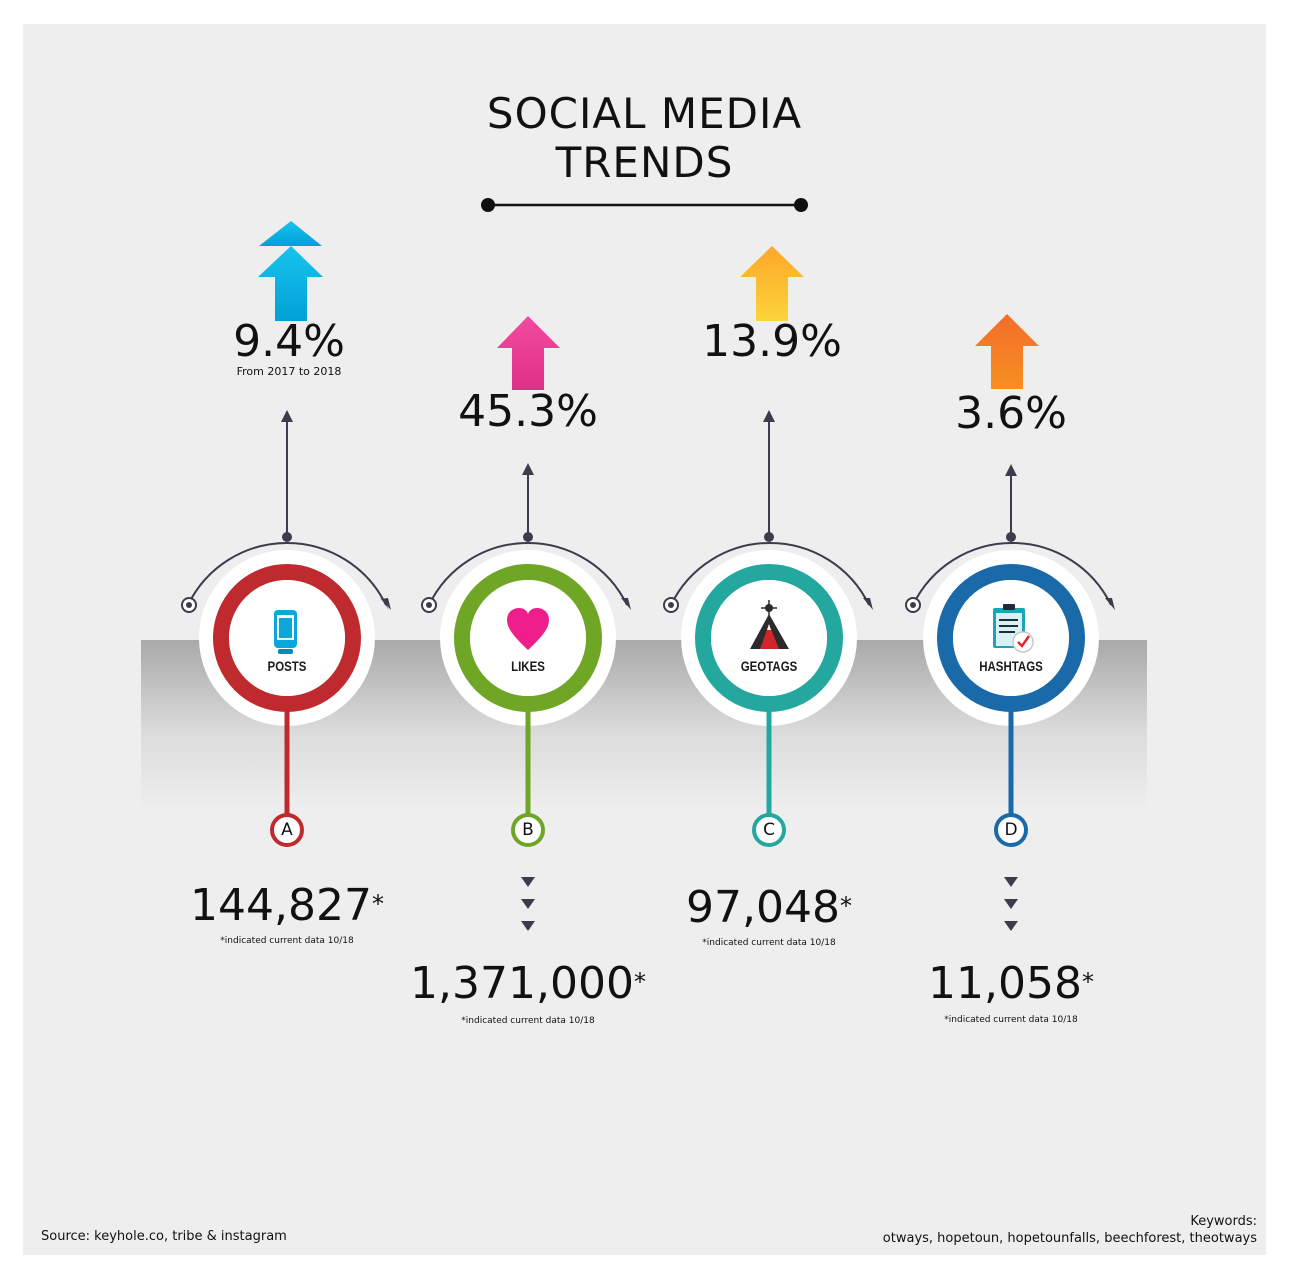  I want to click on item-a-letter-circle, so click(287, 830).